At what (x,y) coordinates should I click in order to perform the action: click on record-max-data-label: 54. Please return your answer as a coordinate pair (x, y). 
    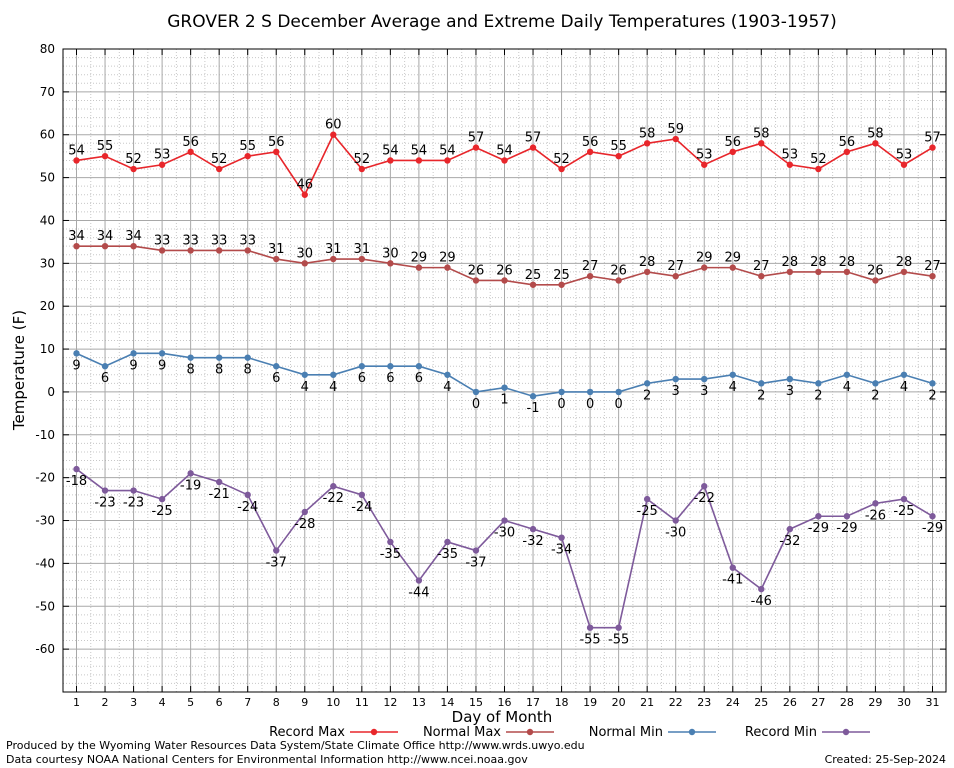
    Looking at the image, I should click on (447, 150).